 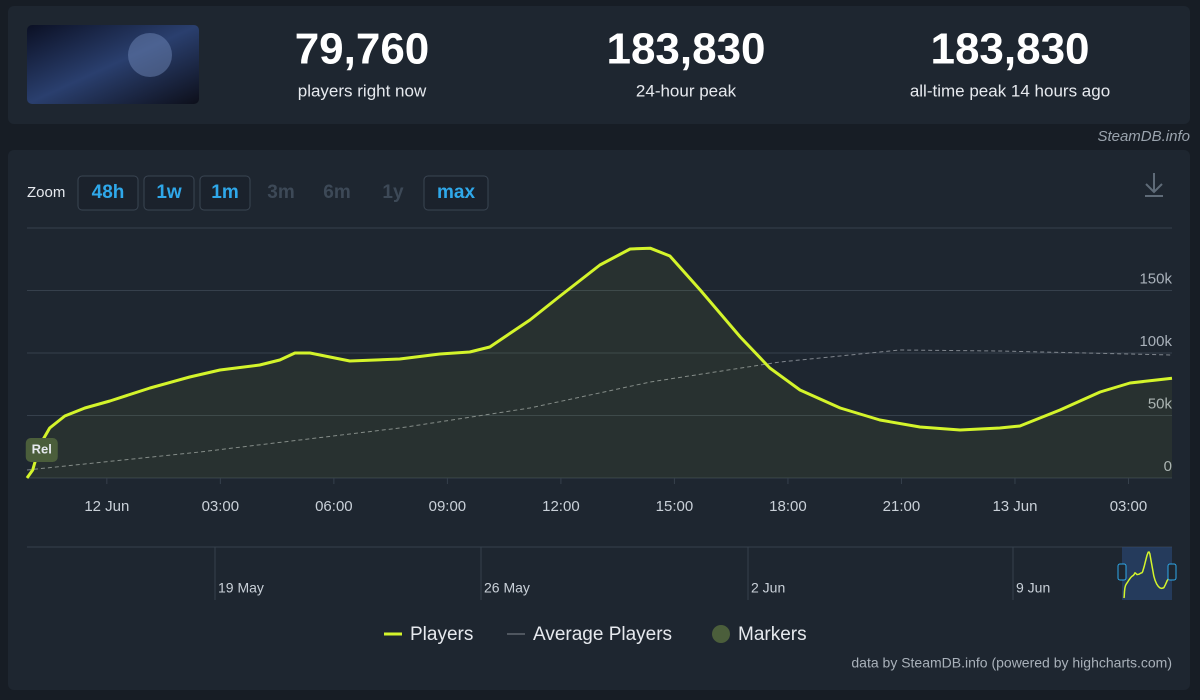 I want to click on zoom-button-text: 6m, so click(x=336, y=192).